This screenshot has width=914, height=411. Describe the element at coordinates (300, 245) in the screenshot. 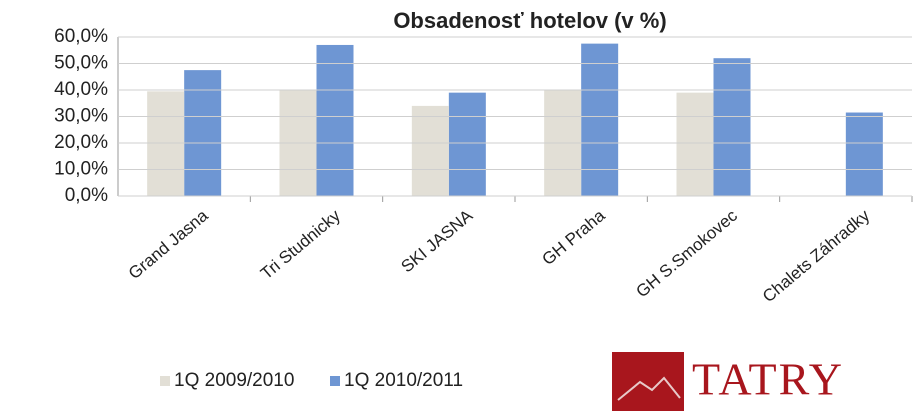

I see `x-tick-label: Tri Studnicky` at that location.